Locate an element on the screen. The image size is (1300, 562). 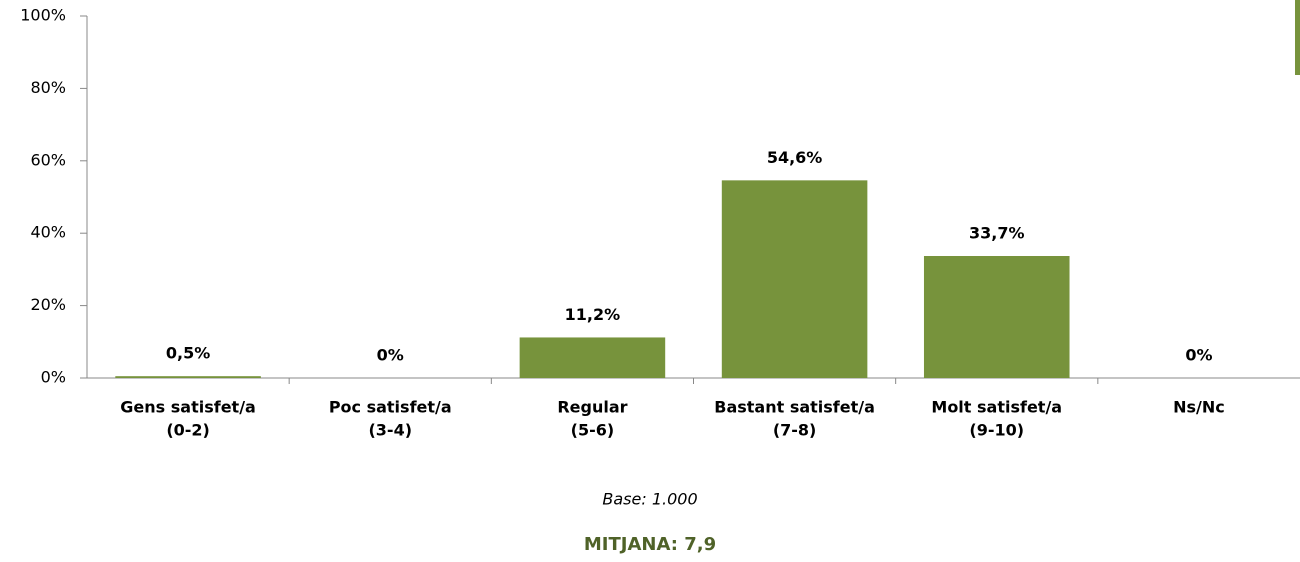
x-tick-label: Bastant satisfet/a is located at coordinates (794, 407).